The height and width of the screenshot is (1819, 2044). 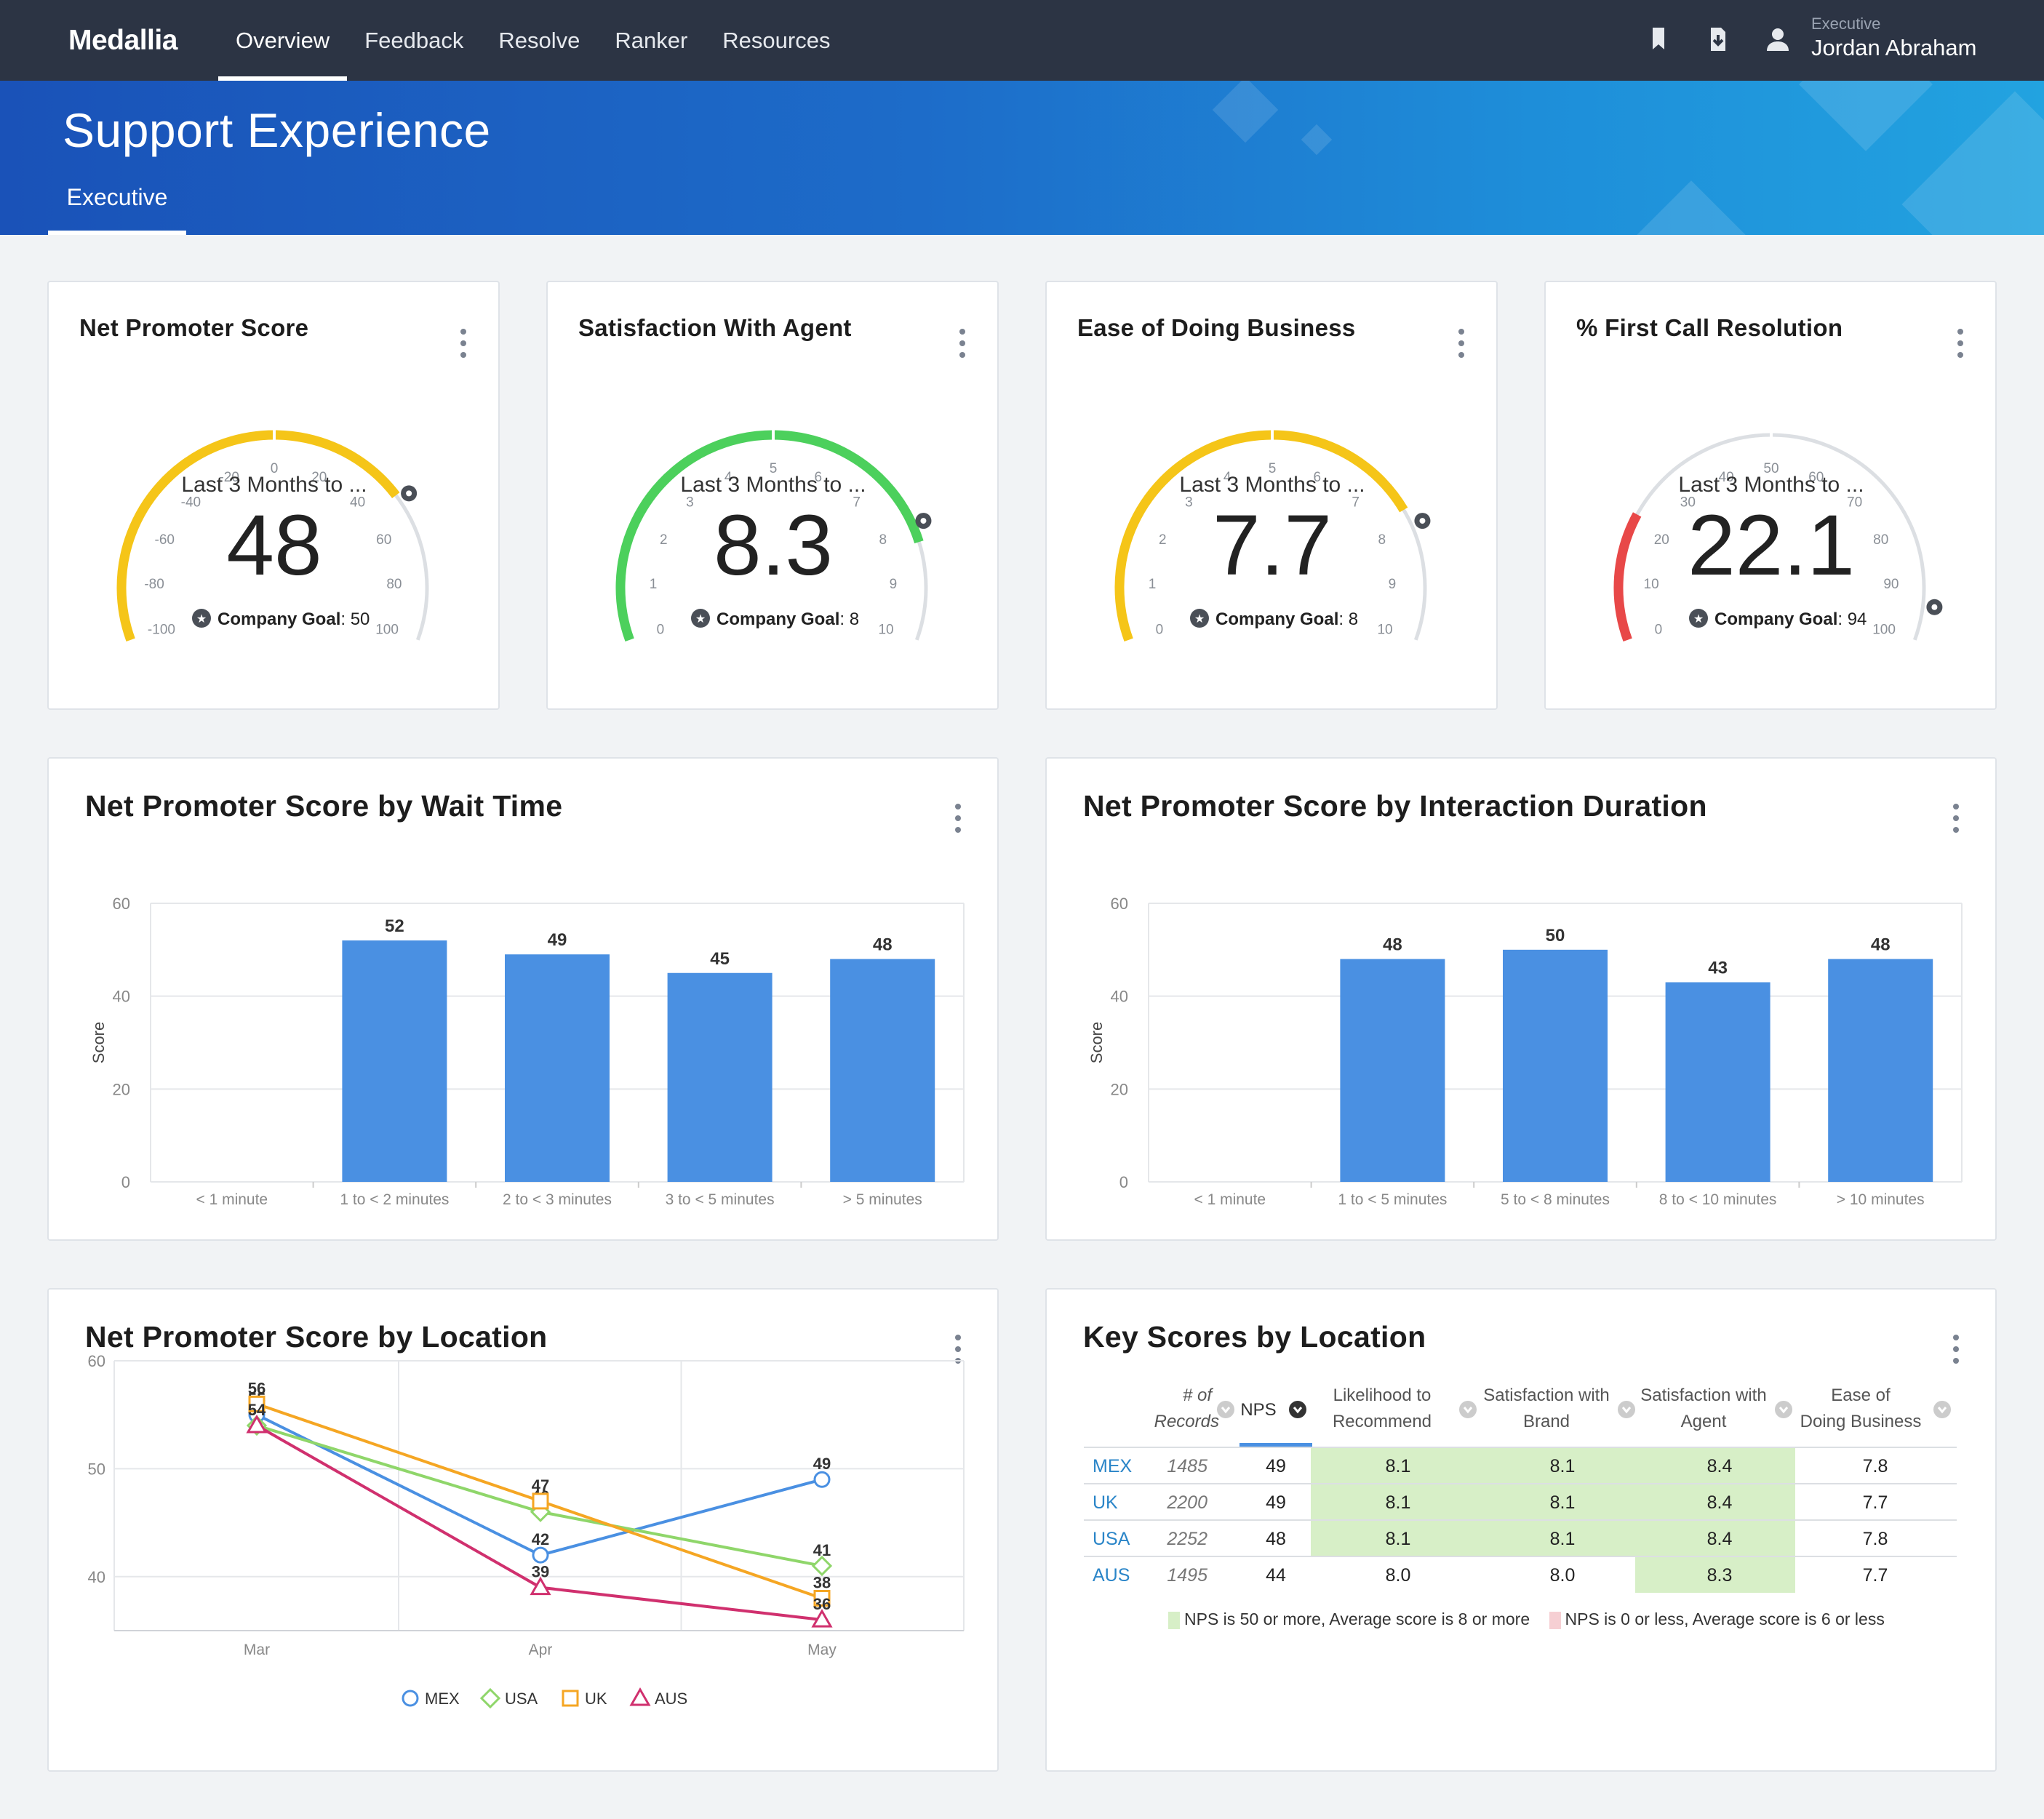 I want to click on records-cell: 2200, so click(x=1186, y=1502).